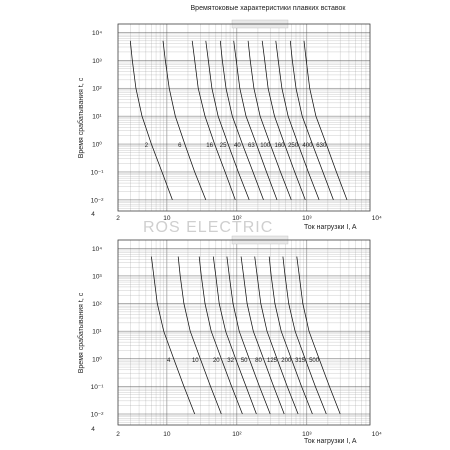 The image size is (450, 450). What do you see at coordinates (209, 146) in the screenshot?
I see `rating-label-16: 16` at bounding box center [209, 146].